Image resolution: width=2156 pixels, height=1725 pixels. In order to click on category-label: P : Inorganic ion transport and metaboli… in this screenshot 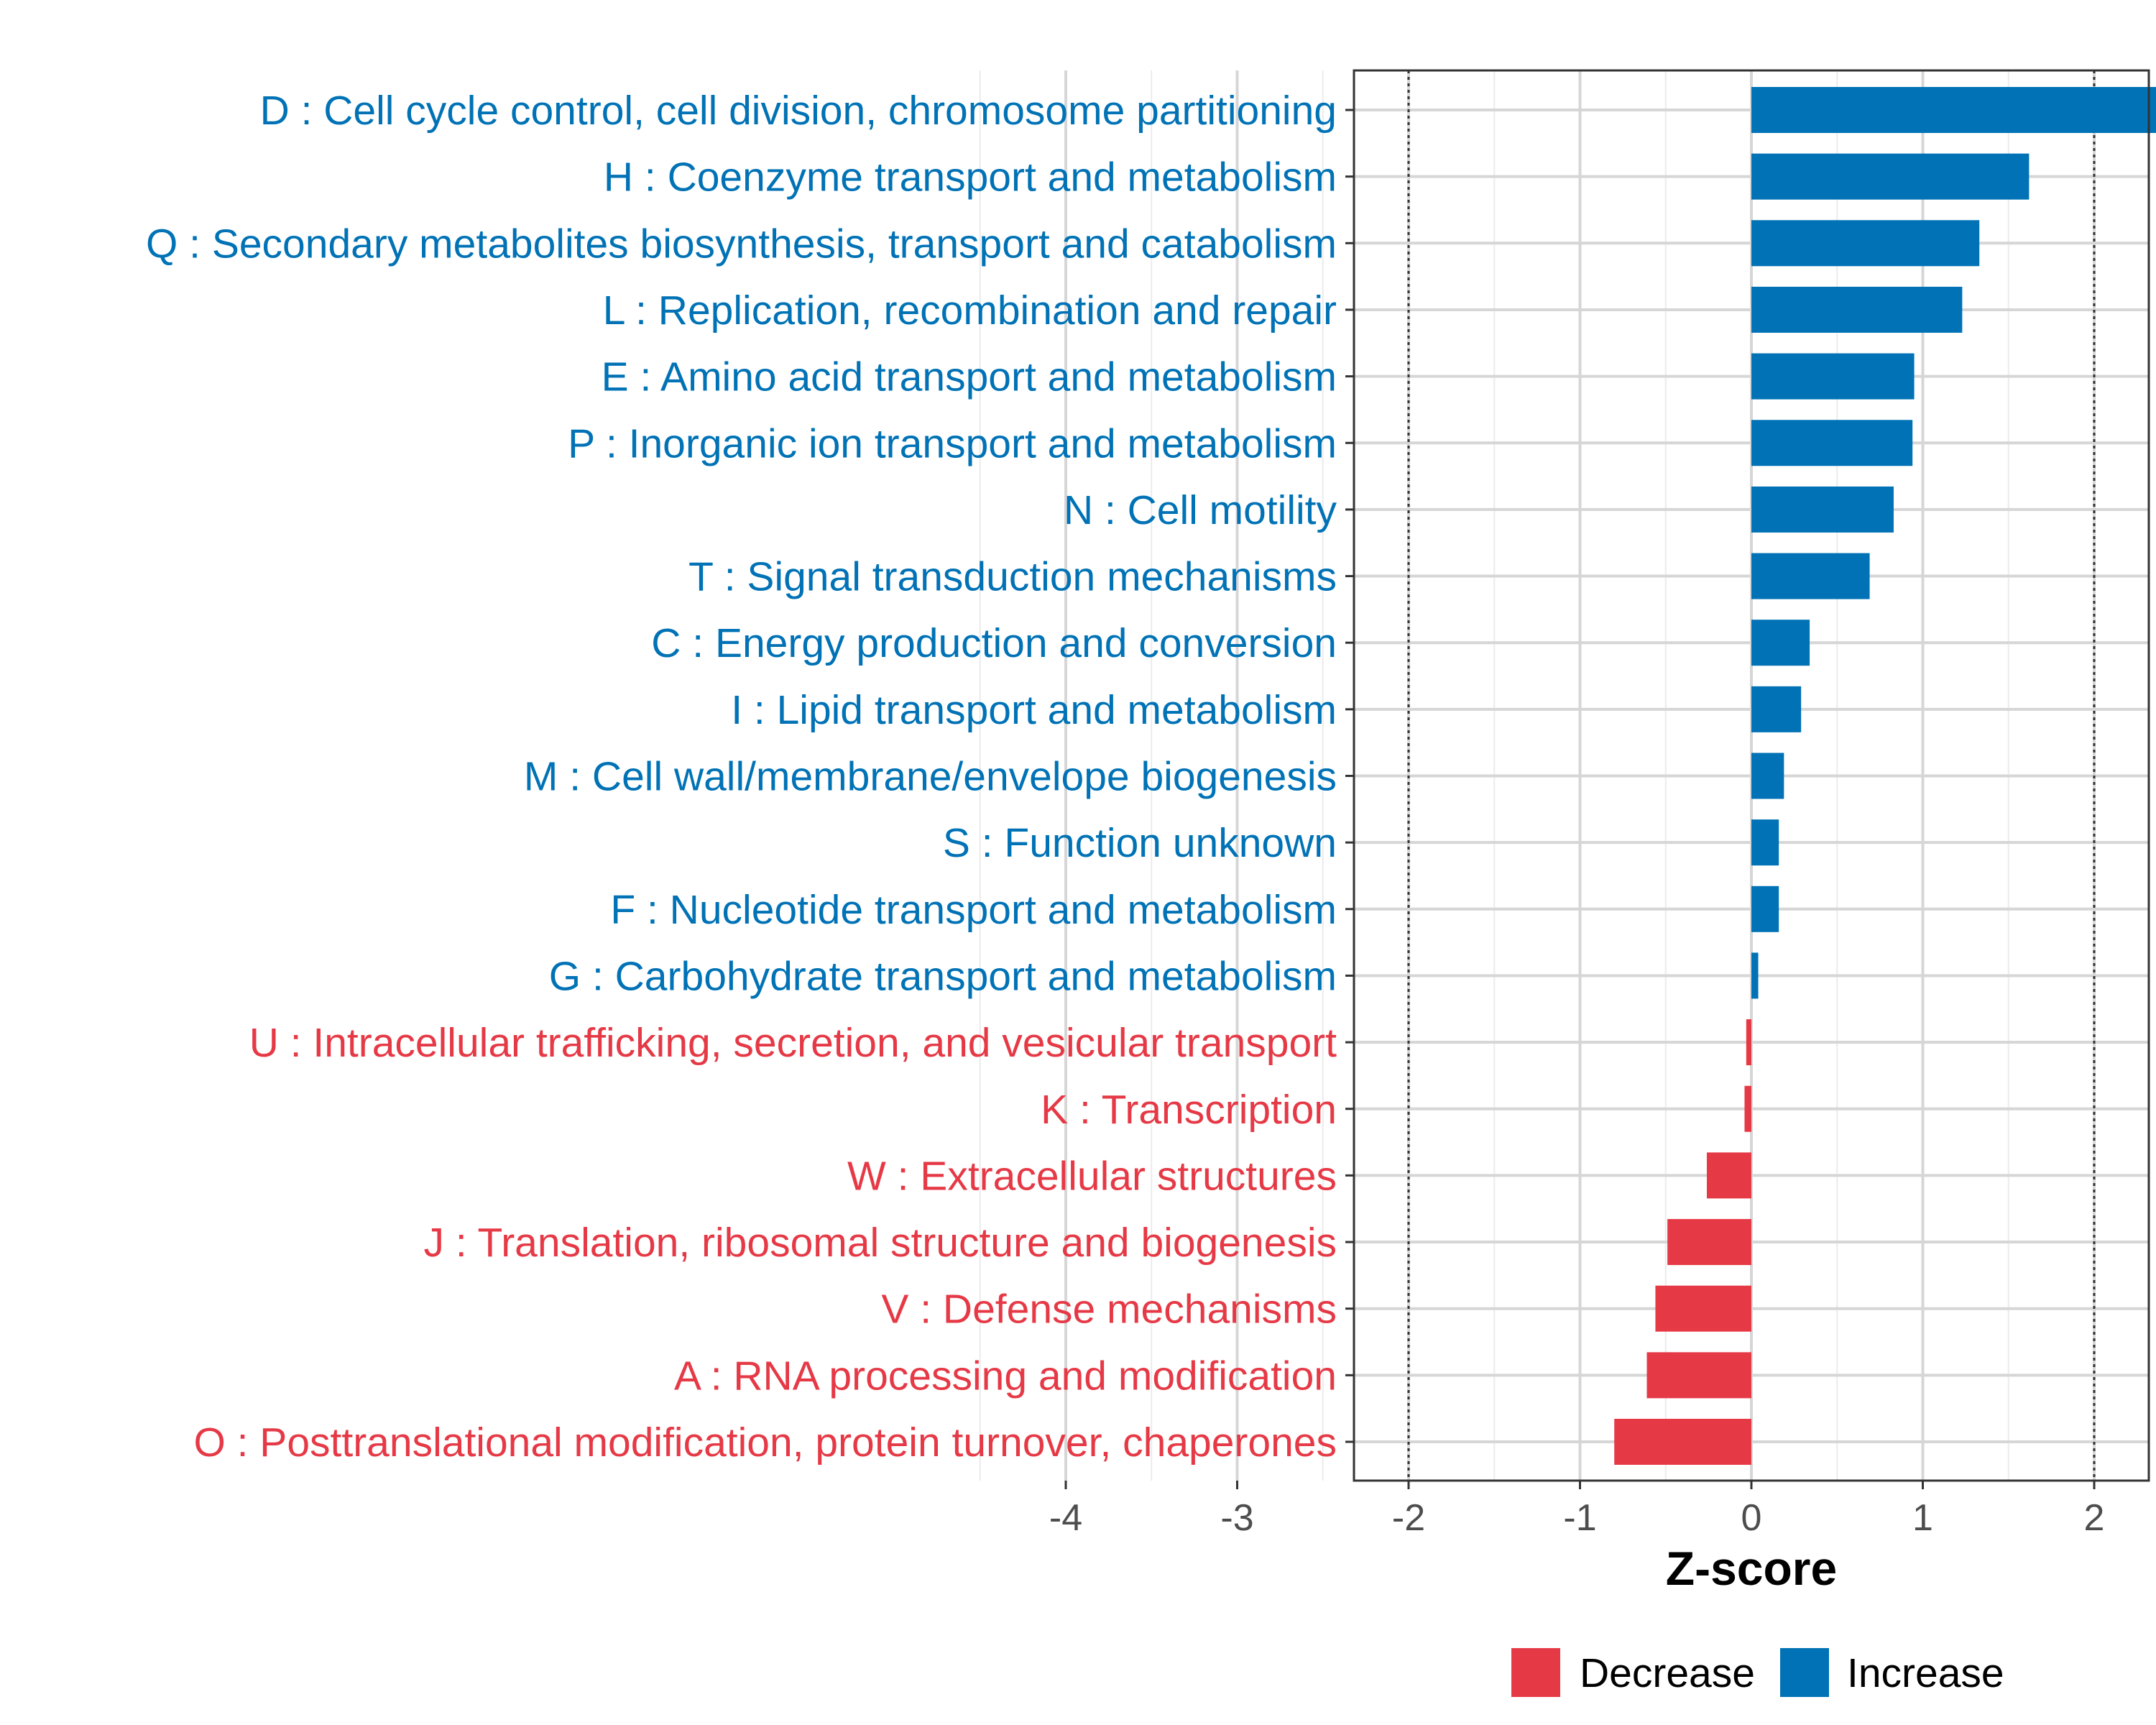, I will do `click(952, 443)`.